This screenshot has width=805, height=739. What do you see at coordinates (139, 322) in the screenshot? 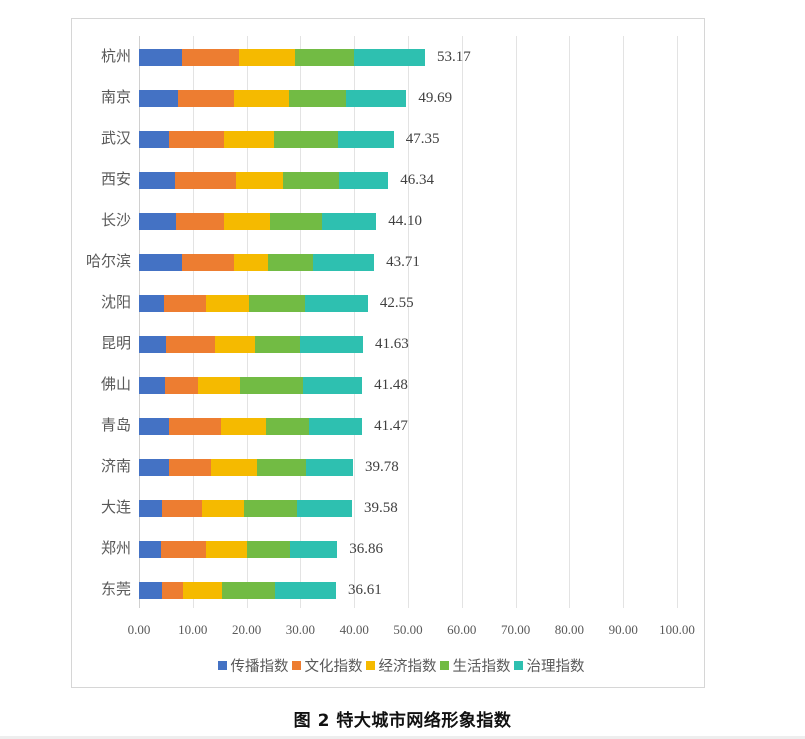
I see `category-axis-line` at bounding box center [139, 322].